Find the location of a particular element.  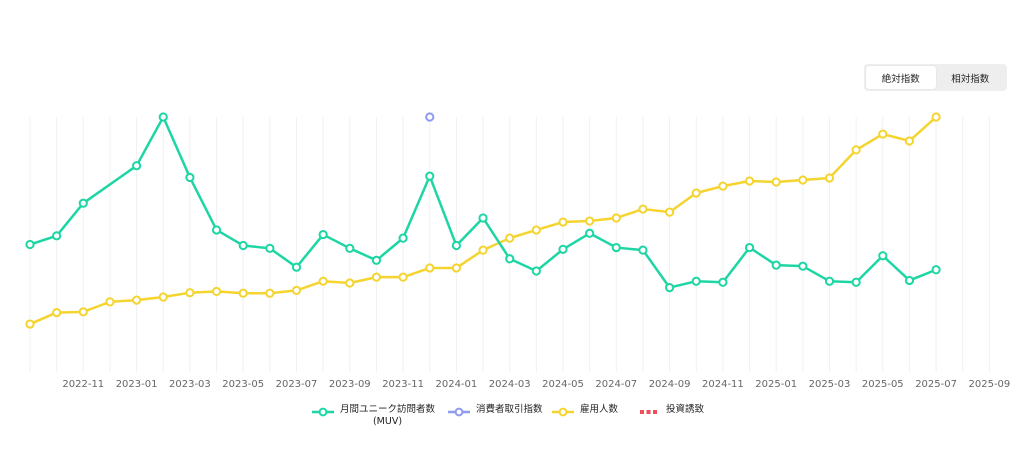

legend-item-muv: 月間ユニーク訪問者数 (MUV) is located at coordinates (373, 416).